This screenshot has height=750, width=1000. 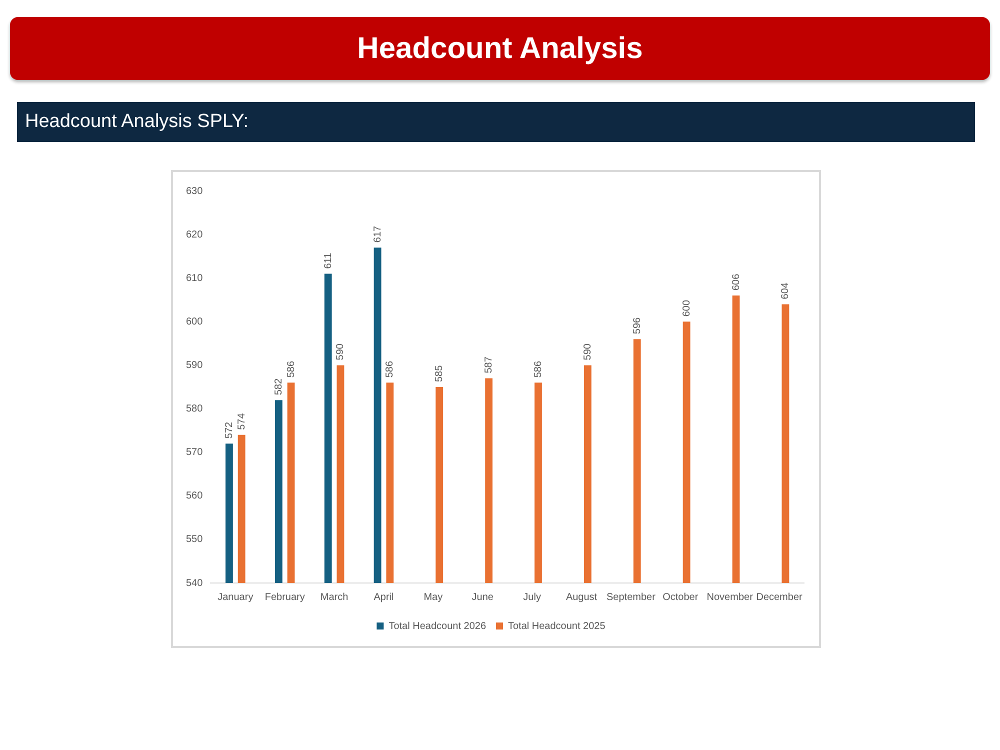 What do you see at coordinates (195, 409) in the screenshot?
I see `y-tick-label: 580` at bounding box center [195, 409].